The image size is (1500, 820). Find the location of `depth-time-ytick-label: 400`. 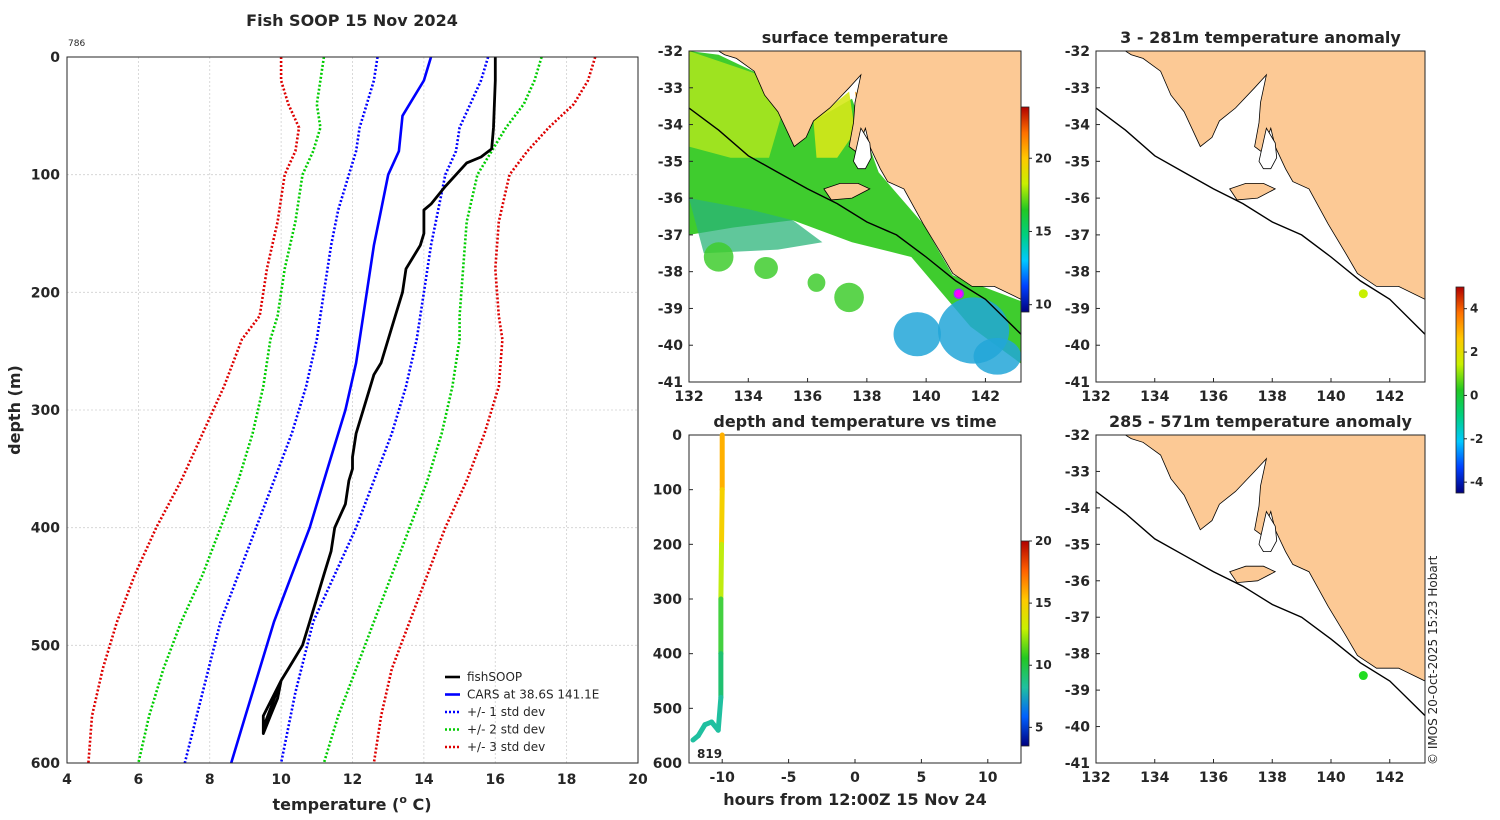

depth-time-ytick-label: 400 is located at coordinates (667, 655).